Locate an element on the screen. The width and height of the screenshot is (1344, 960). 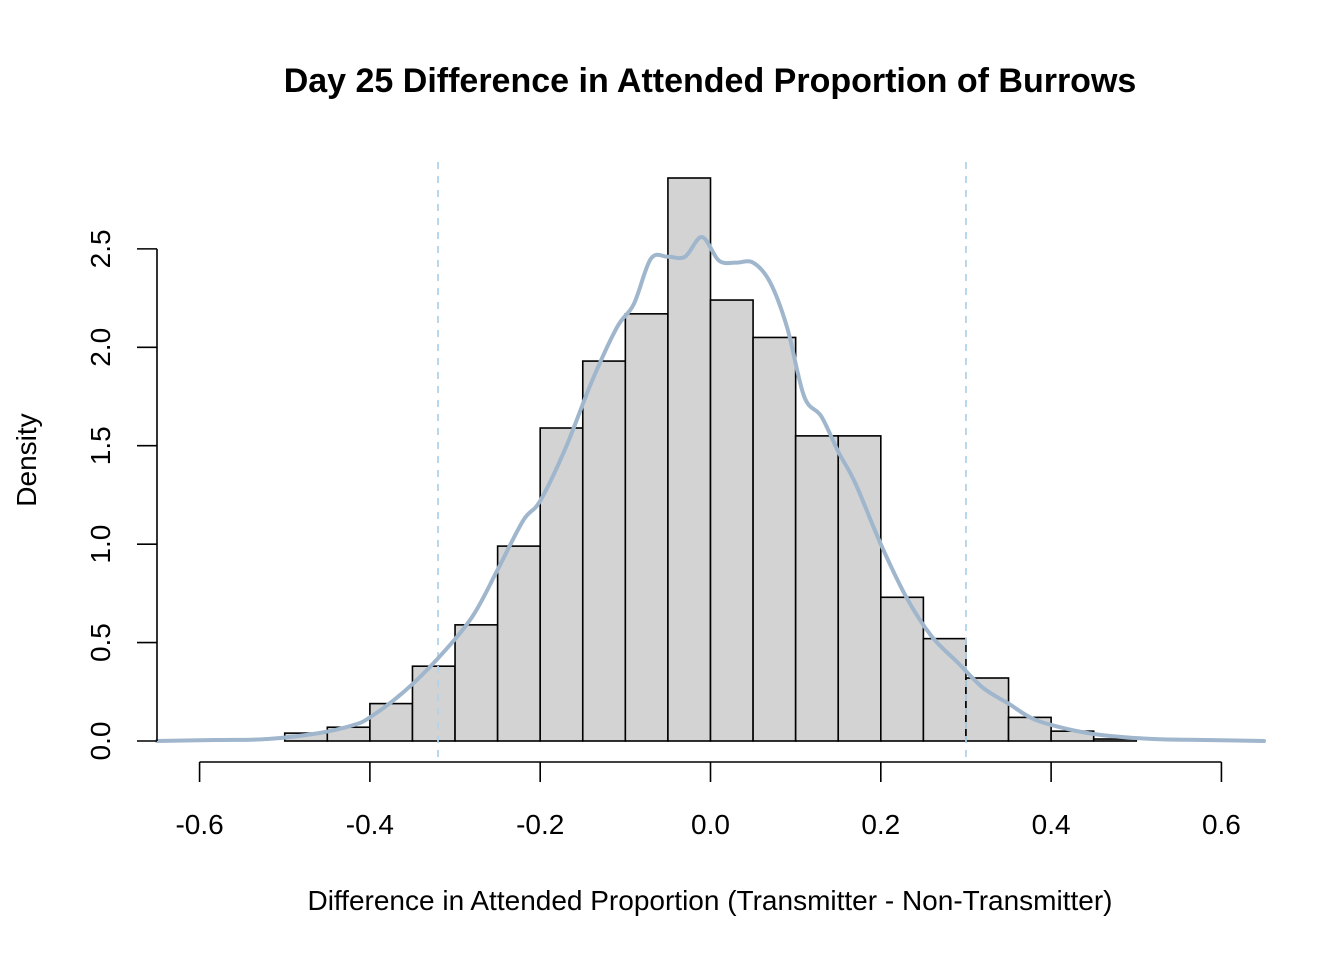
y-tick-label: 1.0 is located at coordinates (100, 544).